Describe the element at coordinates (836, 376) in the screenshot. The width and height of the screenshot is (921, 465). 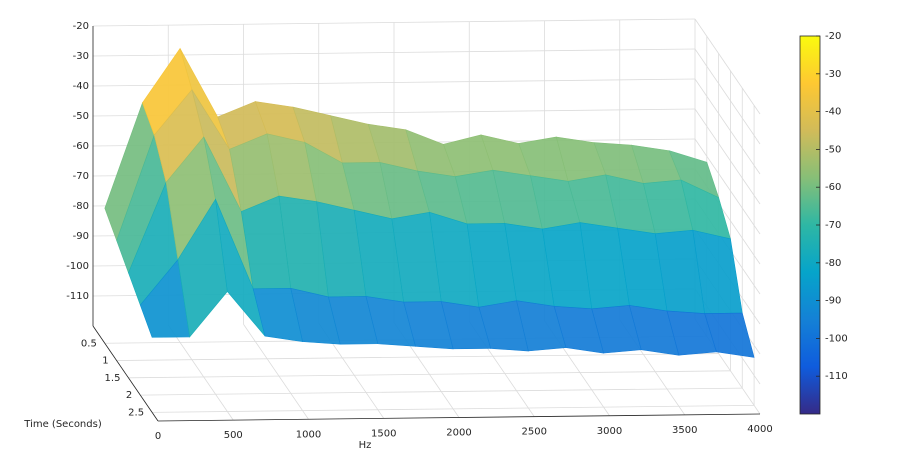
I see `colorbar-tick-label: -110` at that location.